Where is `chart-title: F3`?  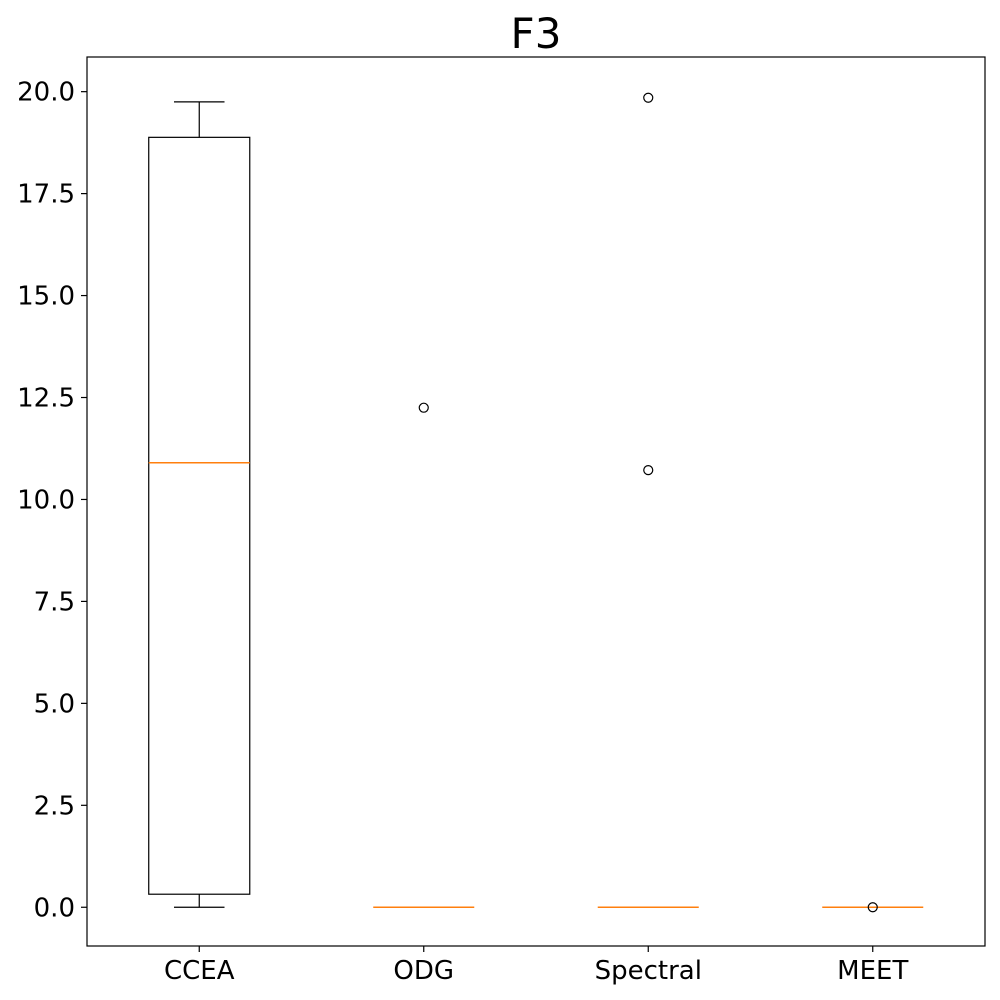
chart-title: F3 is located at coordinates (536, 33).